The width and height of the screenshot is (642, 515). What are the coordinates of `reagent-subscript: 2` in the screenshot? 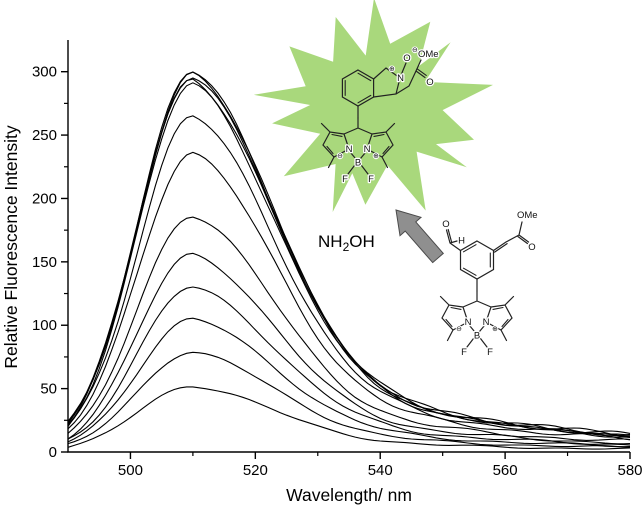 It's located at (346, 247).